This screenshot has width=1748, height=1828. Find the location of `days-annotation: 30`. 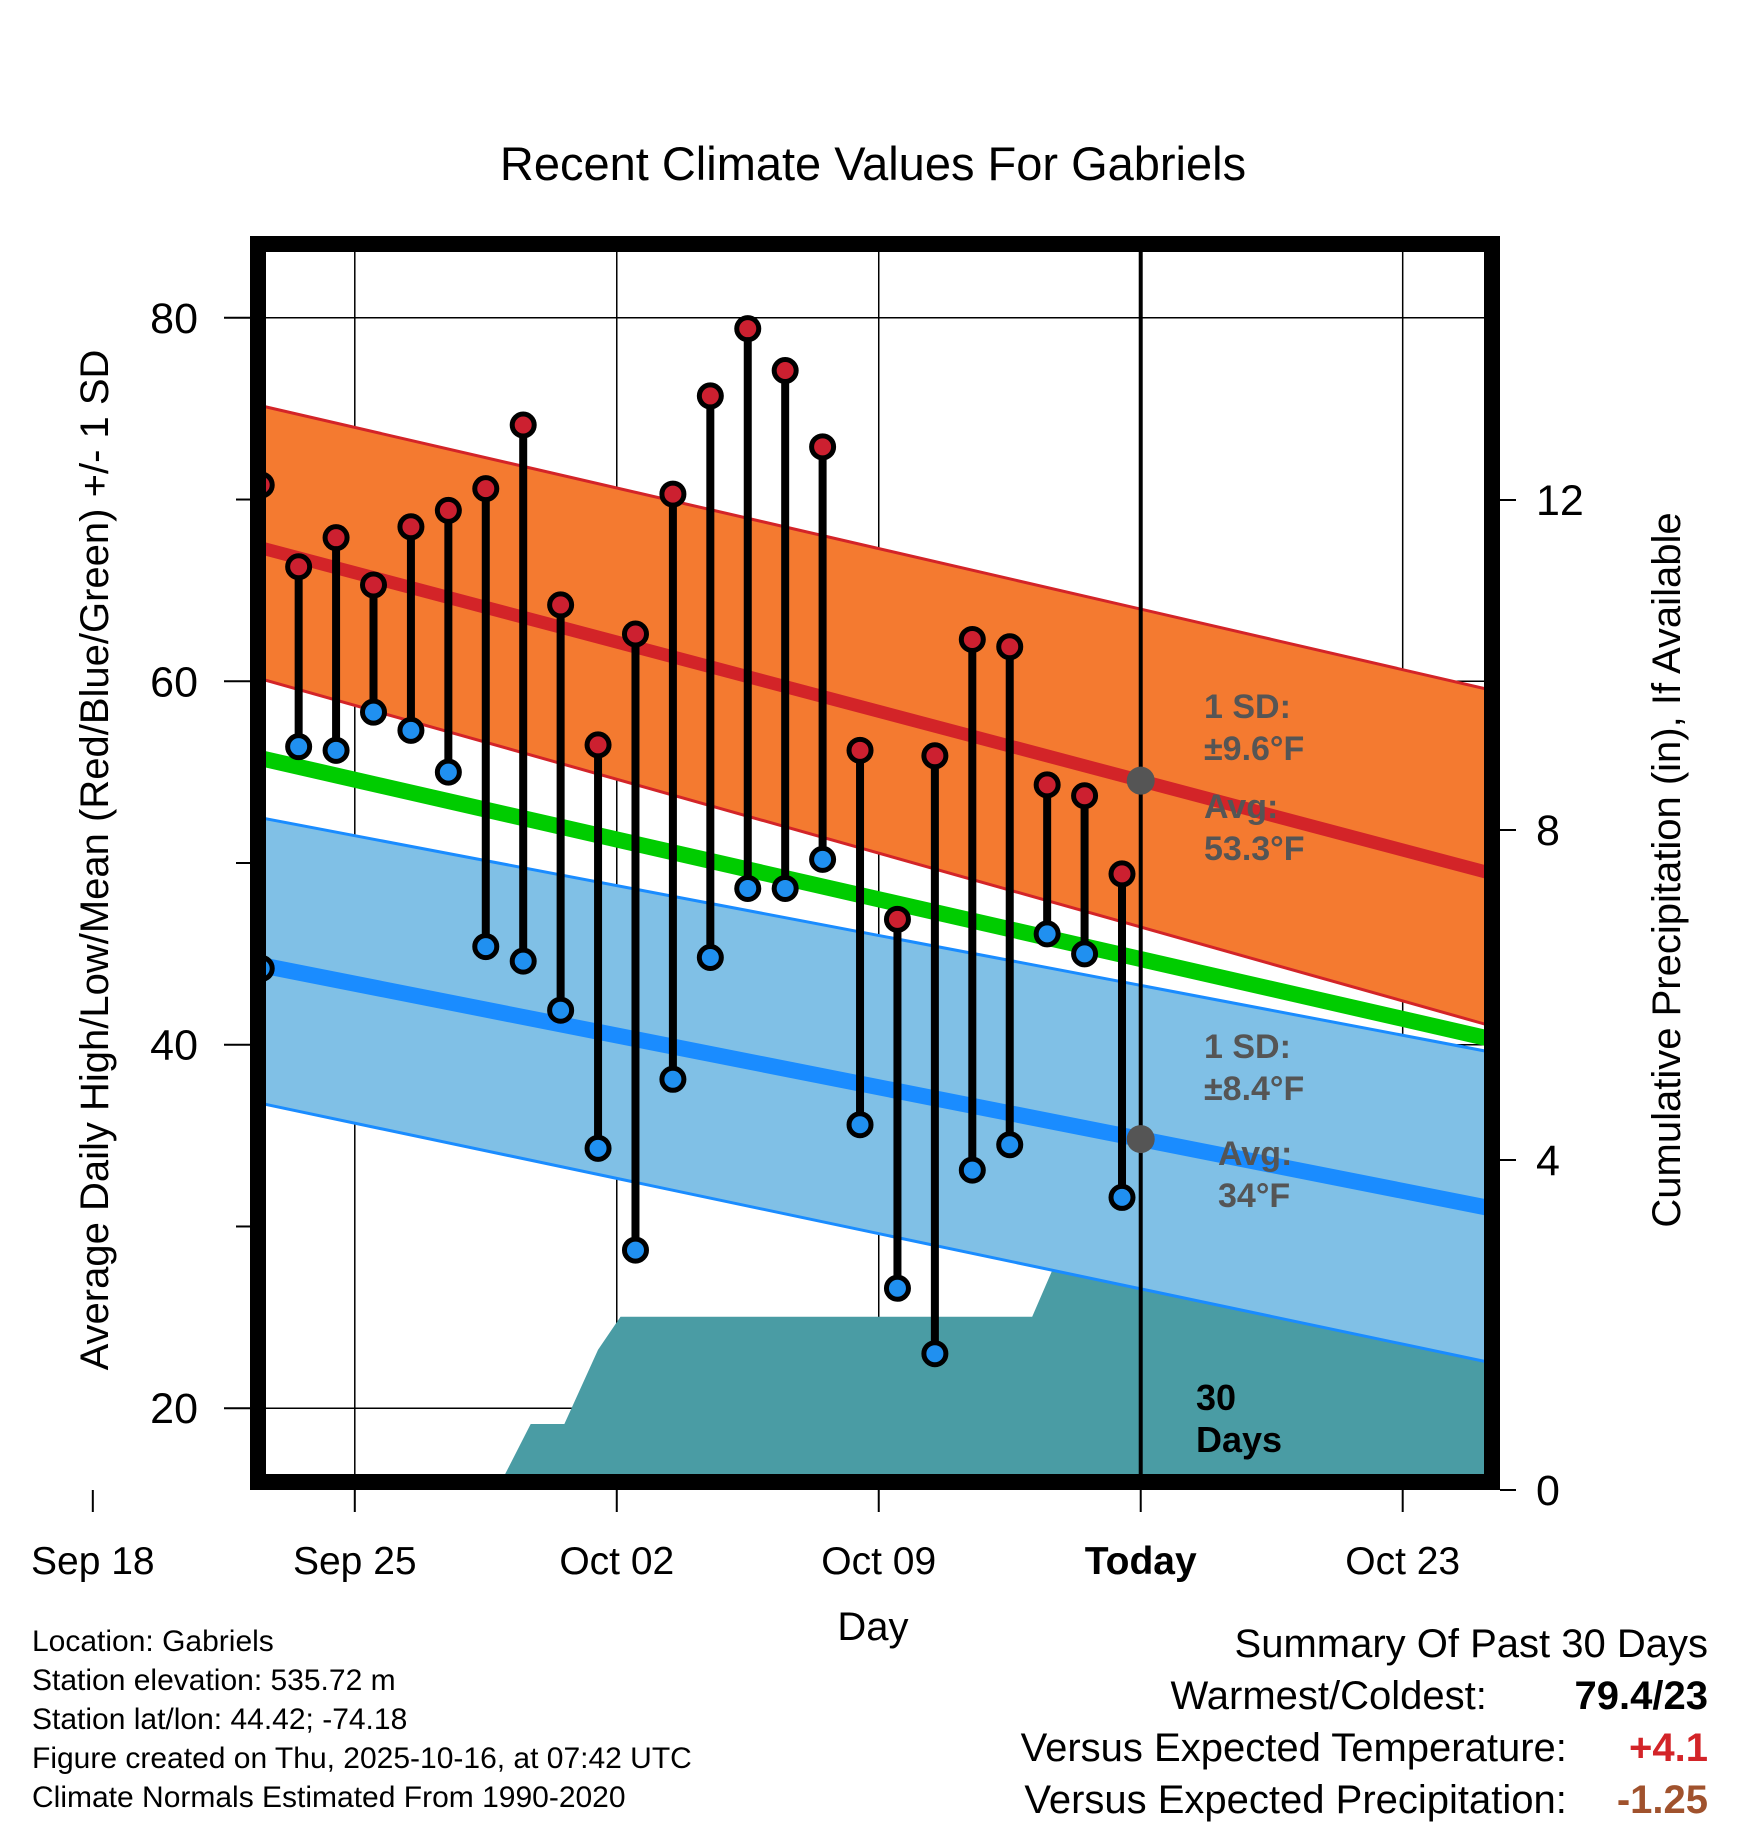

days-annotation: 30 is located at coordinates (1216, 1397).